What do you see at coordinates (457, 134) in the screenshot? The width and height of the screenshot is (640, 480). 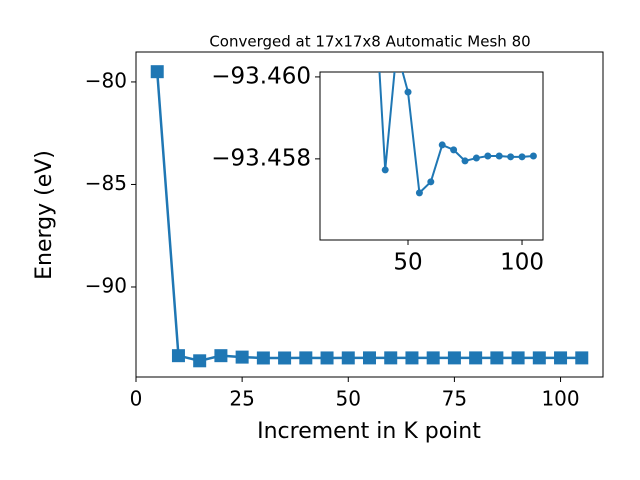 I see `plot-layer` at bounding box center [457, 134].